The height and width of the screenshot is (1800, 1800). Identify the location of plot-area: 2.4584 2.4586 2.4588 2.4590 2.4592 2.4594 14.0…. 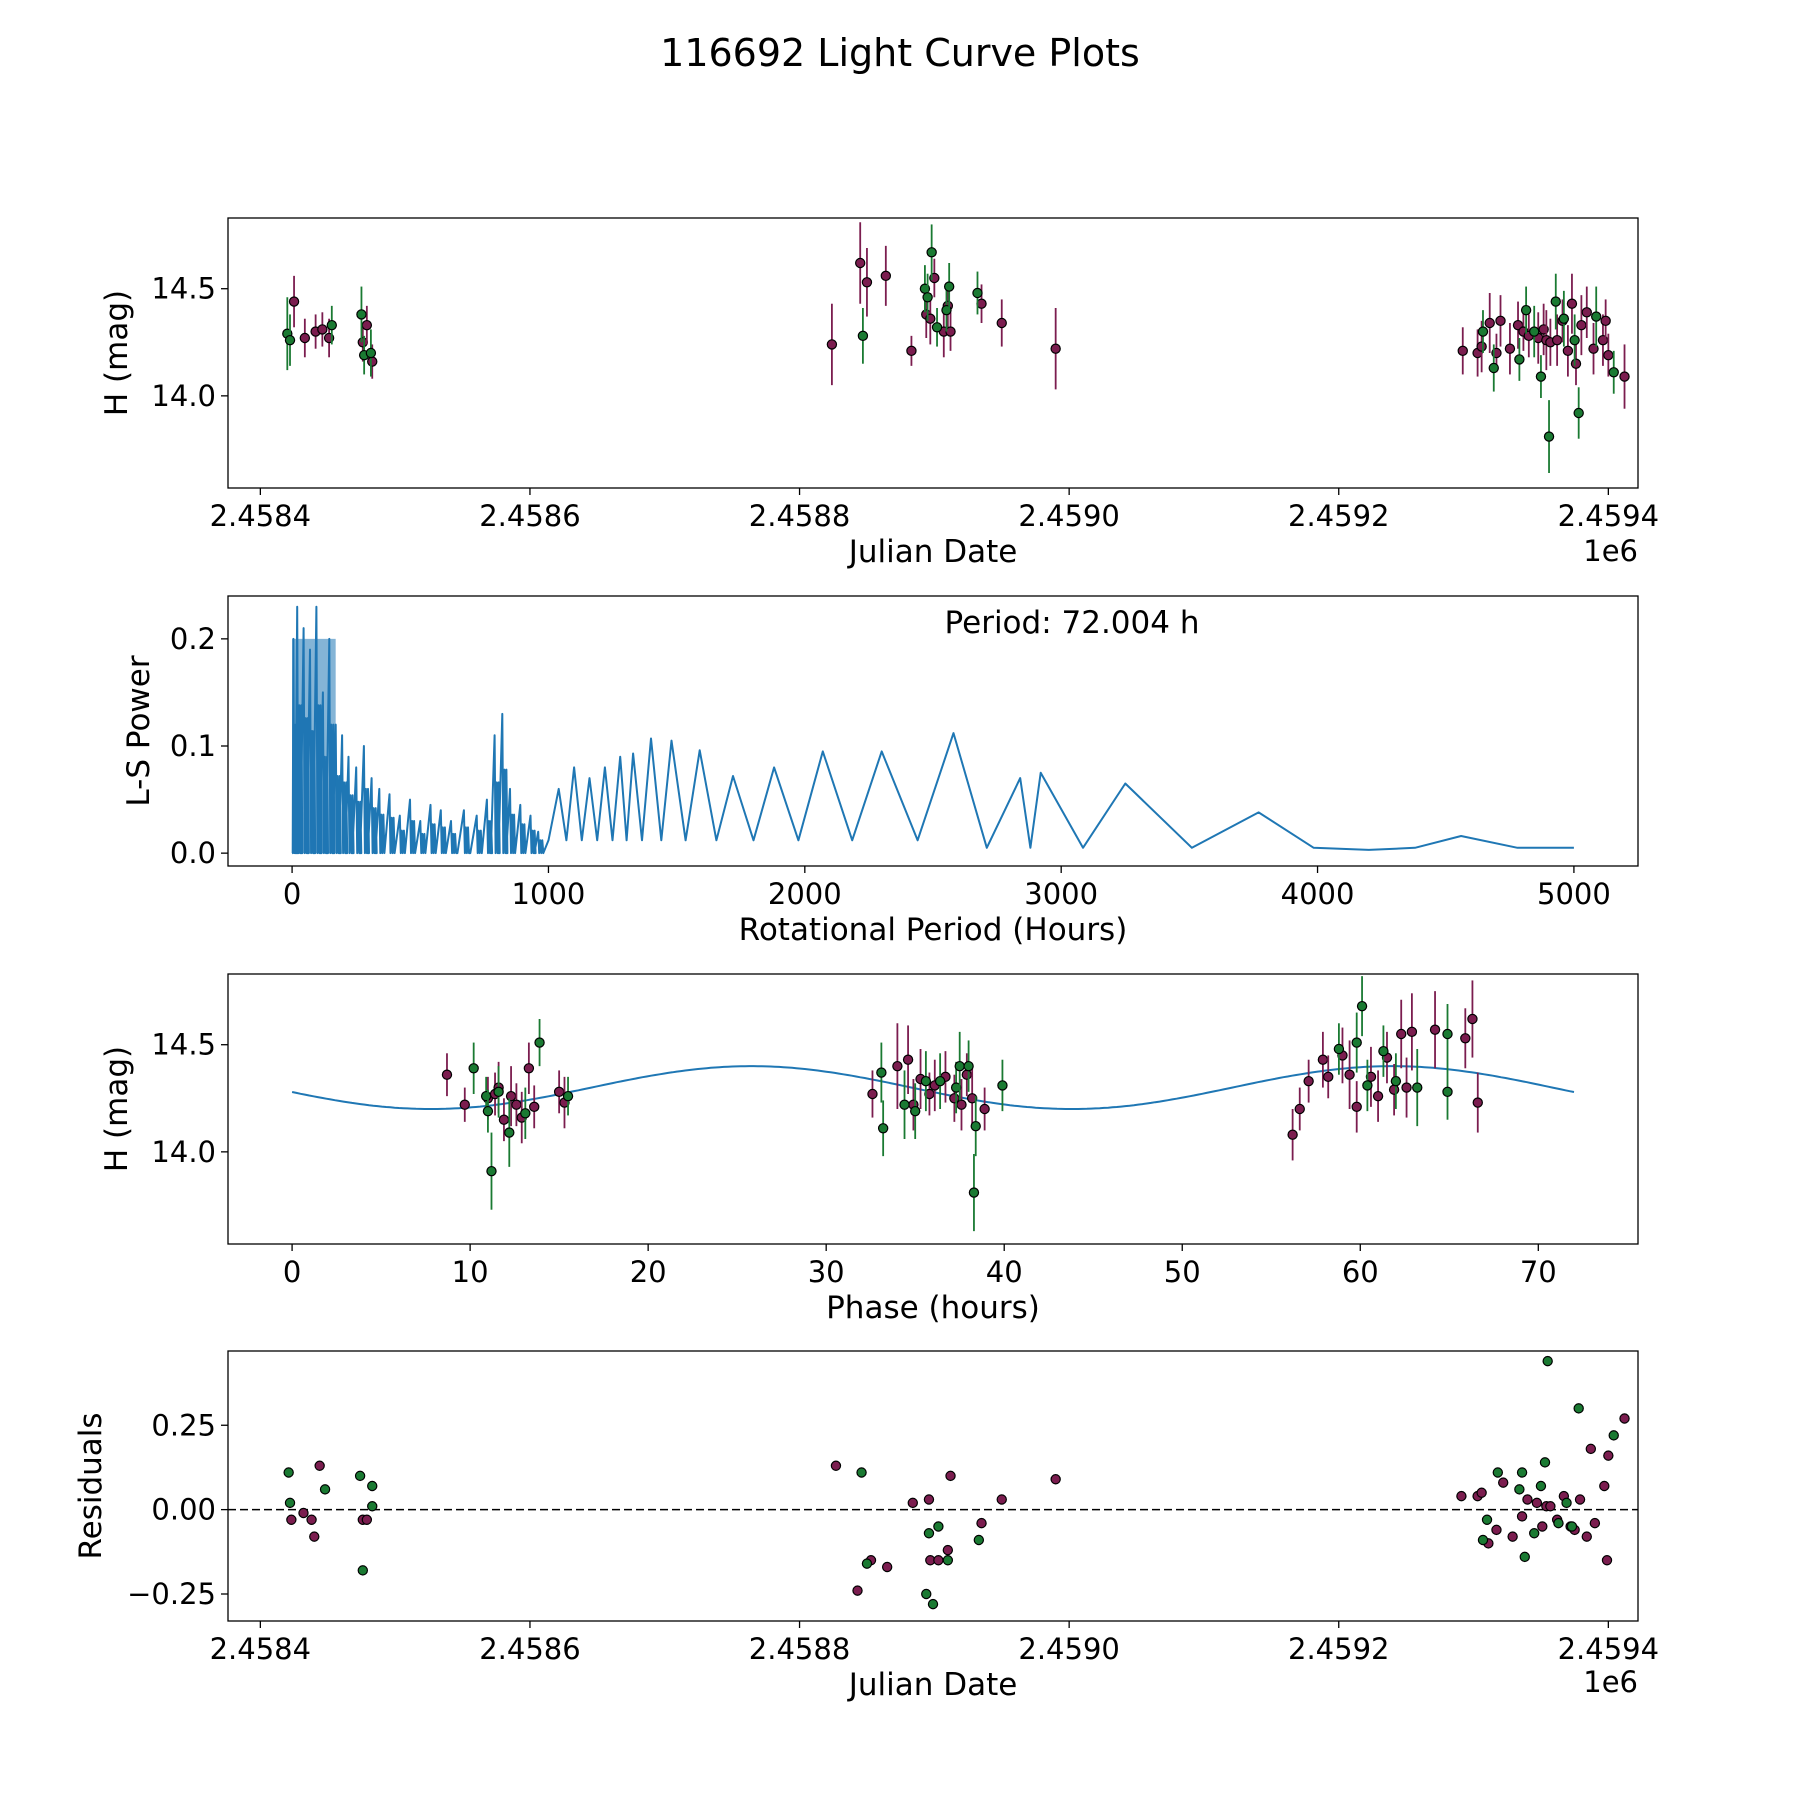
(905, 377).